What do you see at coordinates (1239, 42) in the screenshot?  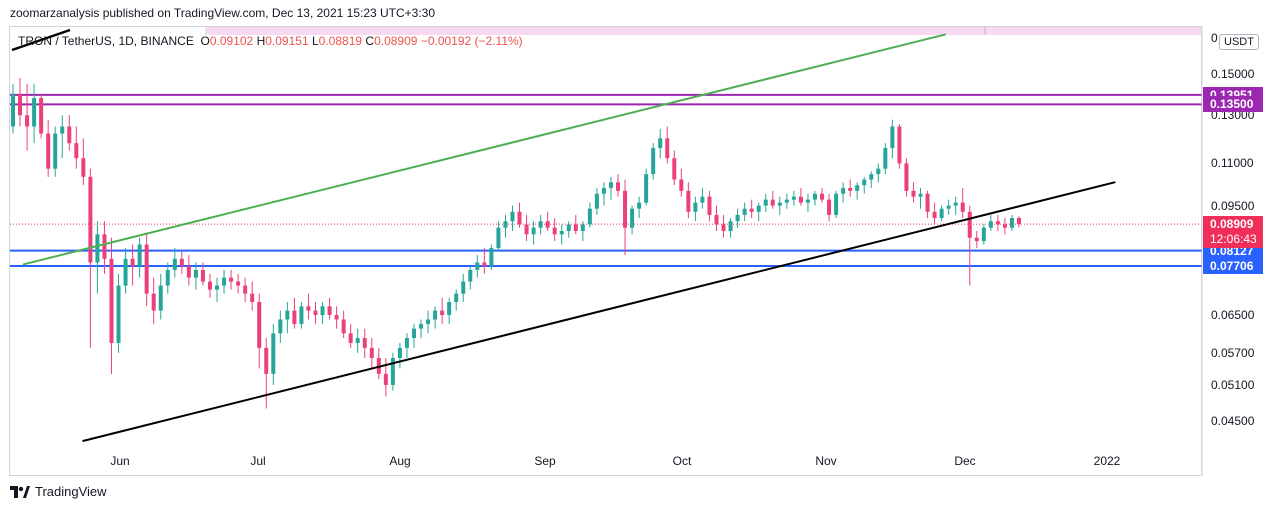 I see `currency-button: USDT` at bounding box center [1239, 42].